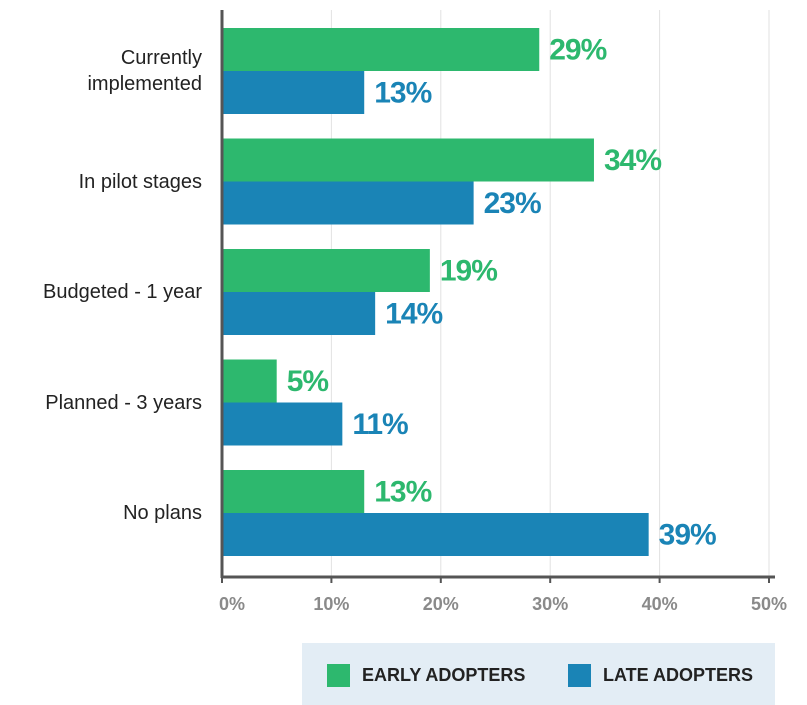  Describe the element at coordinates (678, 675) in the screenshot. I see `legend-label: LATE ADOPTERS` at that location.